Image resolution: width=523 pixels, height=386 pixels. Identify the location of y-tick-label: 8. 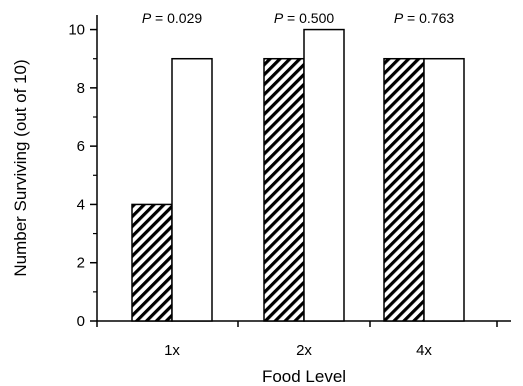
(81, 88).